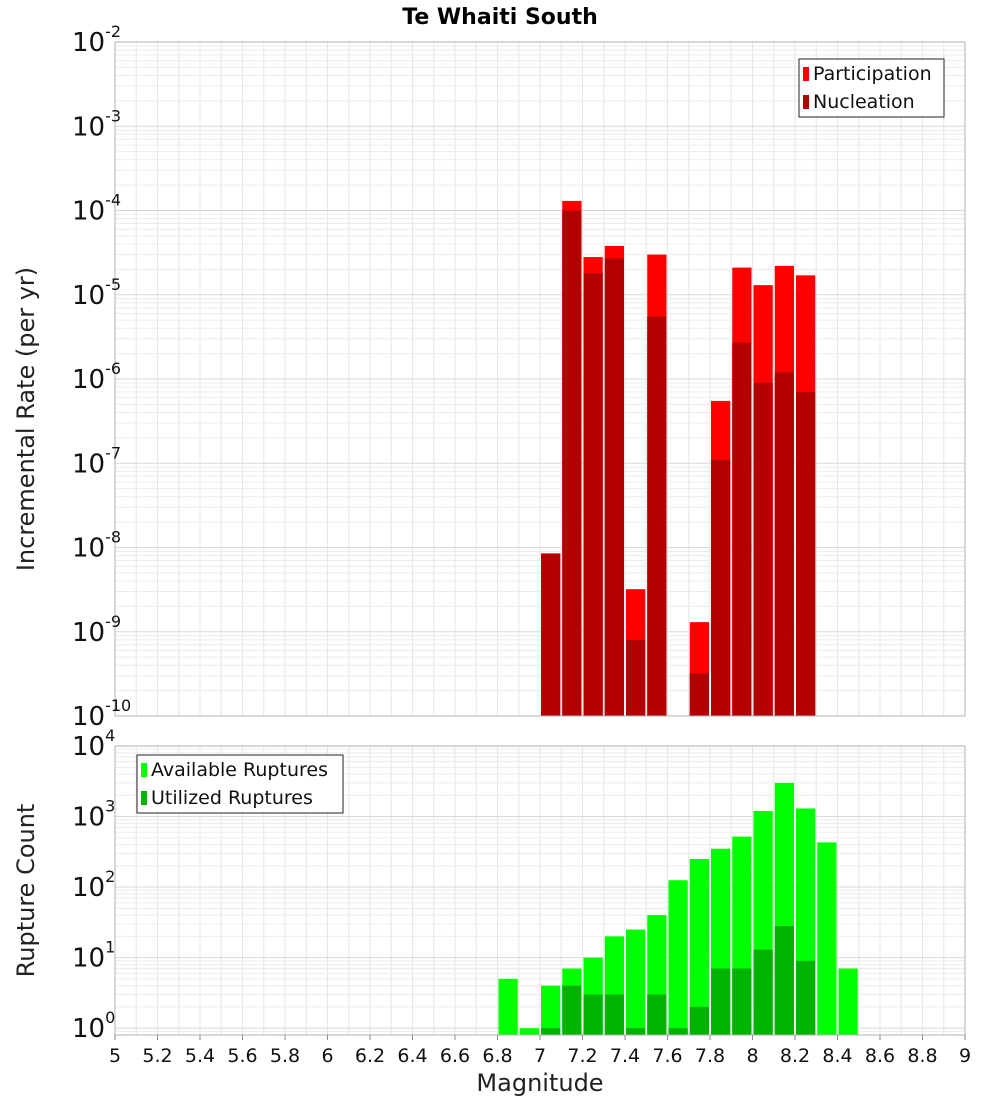 Image resolution: width=1000 pixels, height=1100 pixels. I want to click on x-tick-label: 7.6, so click(667, 1056).